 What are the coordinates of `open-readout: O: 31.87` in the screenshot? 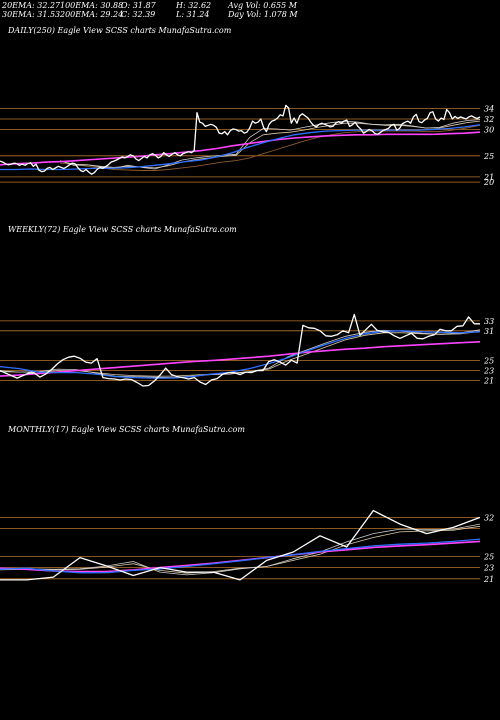 It's located at (138, 5).